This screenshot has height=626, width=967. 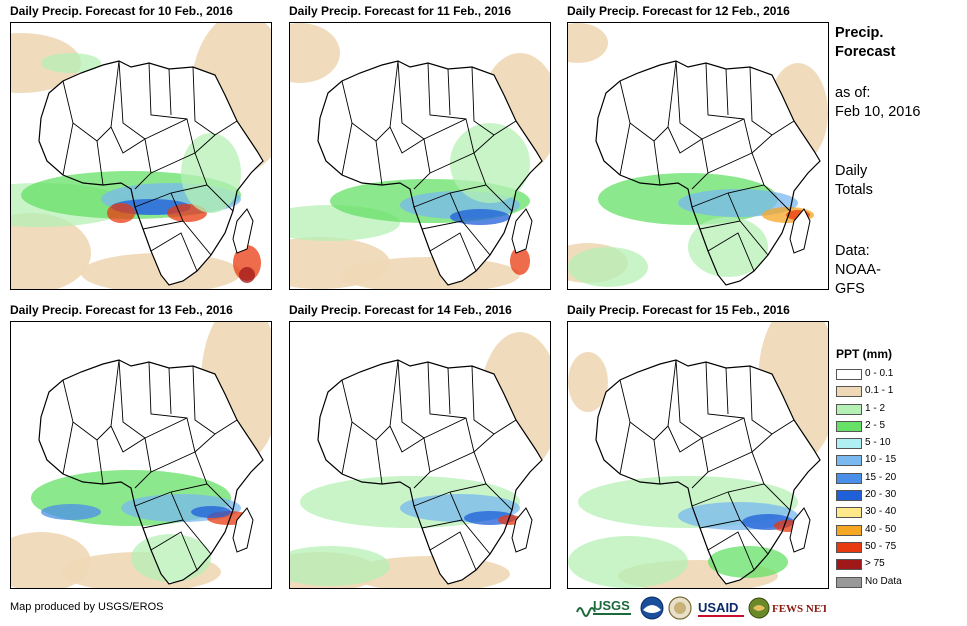 What do you see at coordinates (878, 112) in the screenshot?
I see `asof-value: Feb 10, 2016` at bounding box center [878, 112].